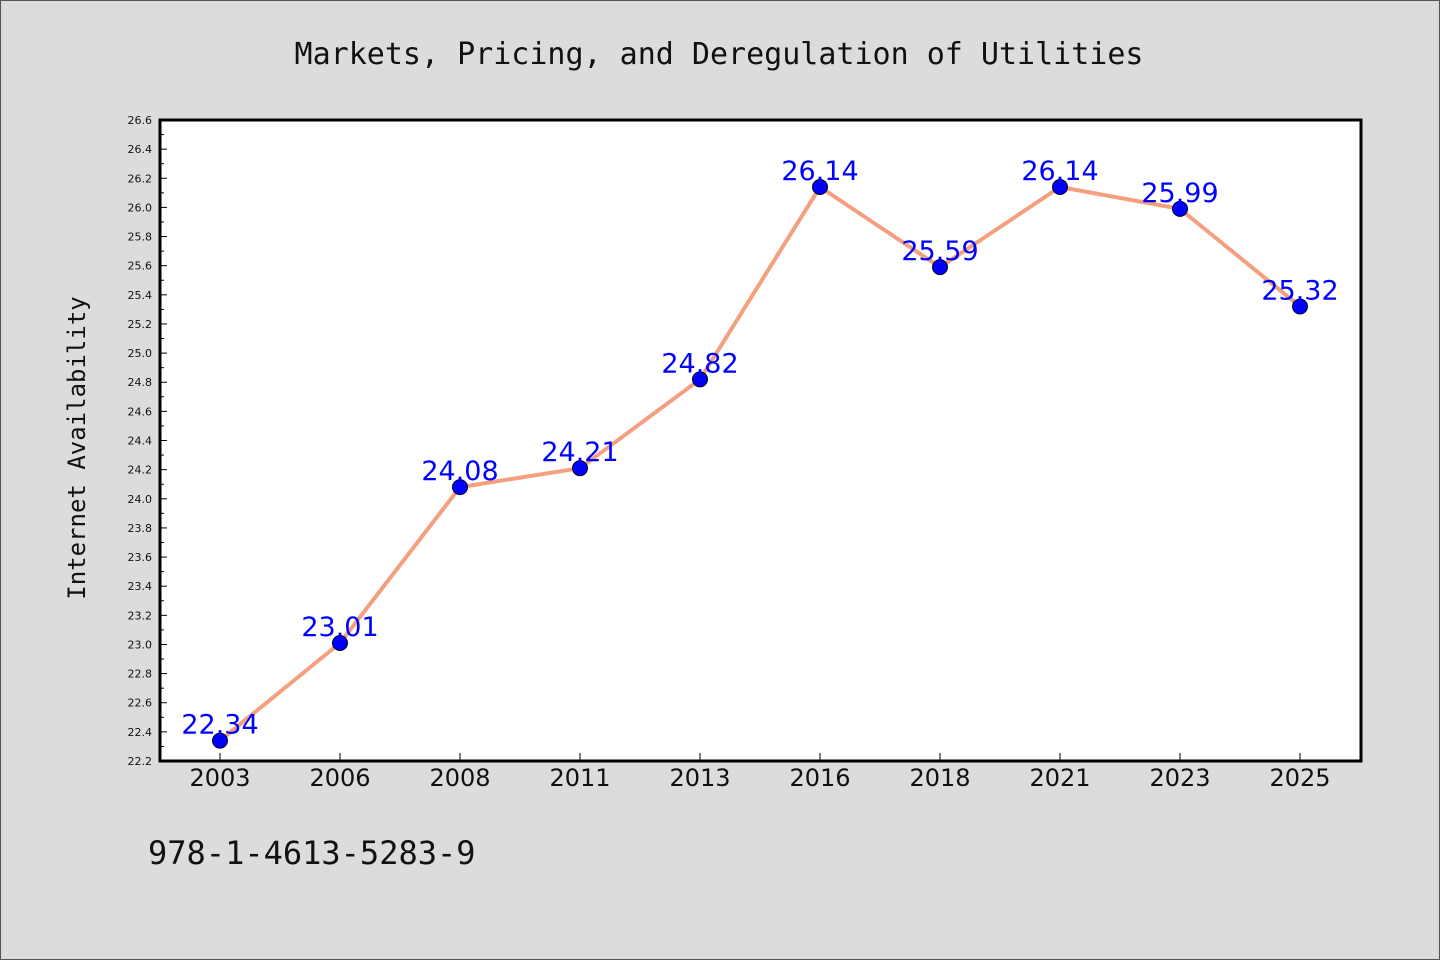 This screenshot has width=1440, height=960. I want to click on x-tick-label: 2003, so click(219, 778).